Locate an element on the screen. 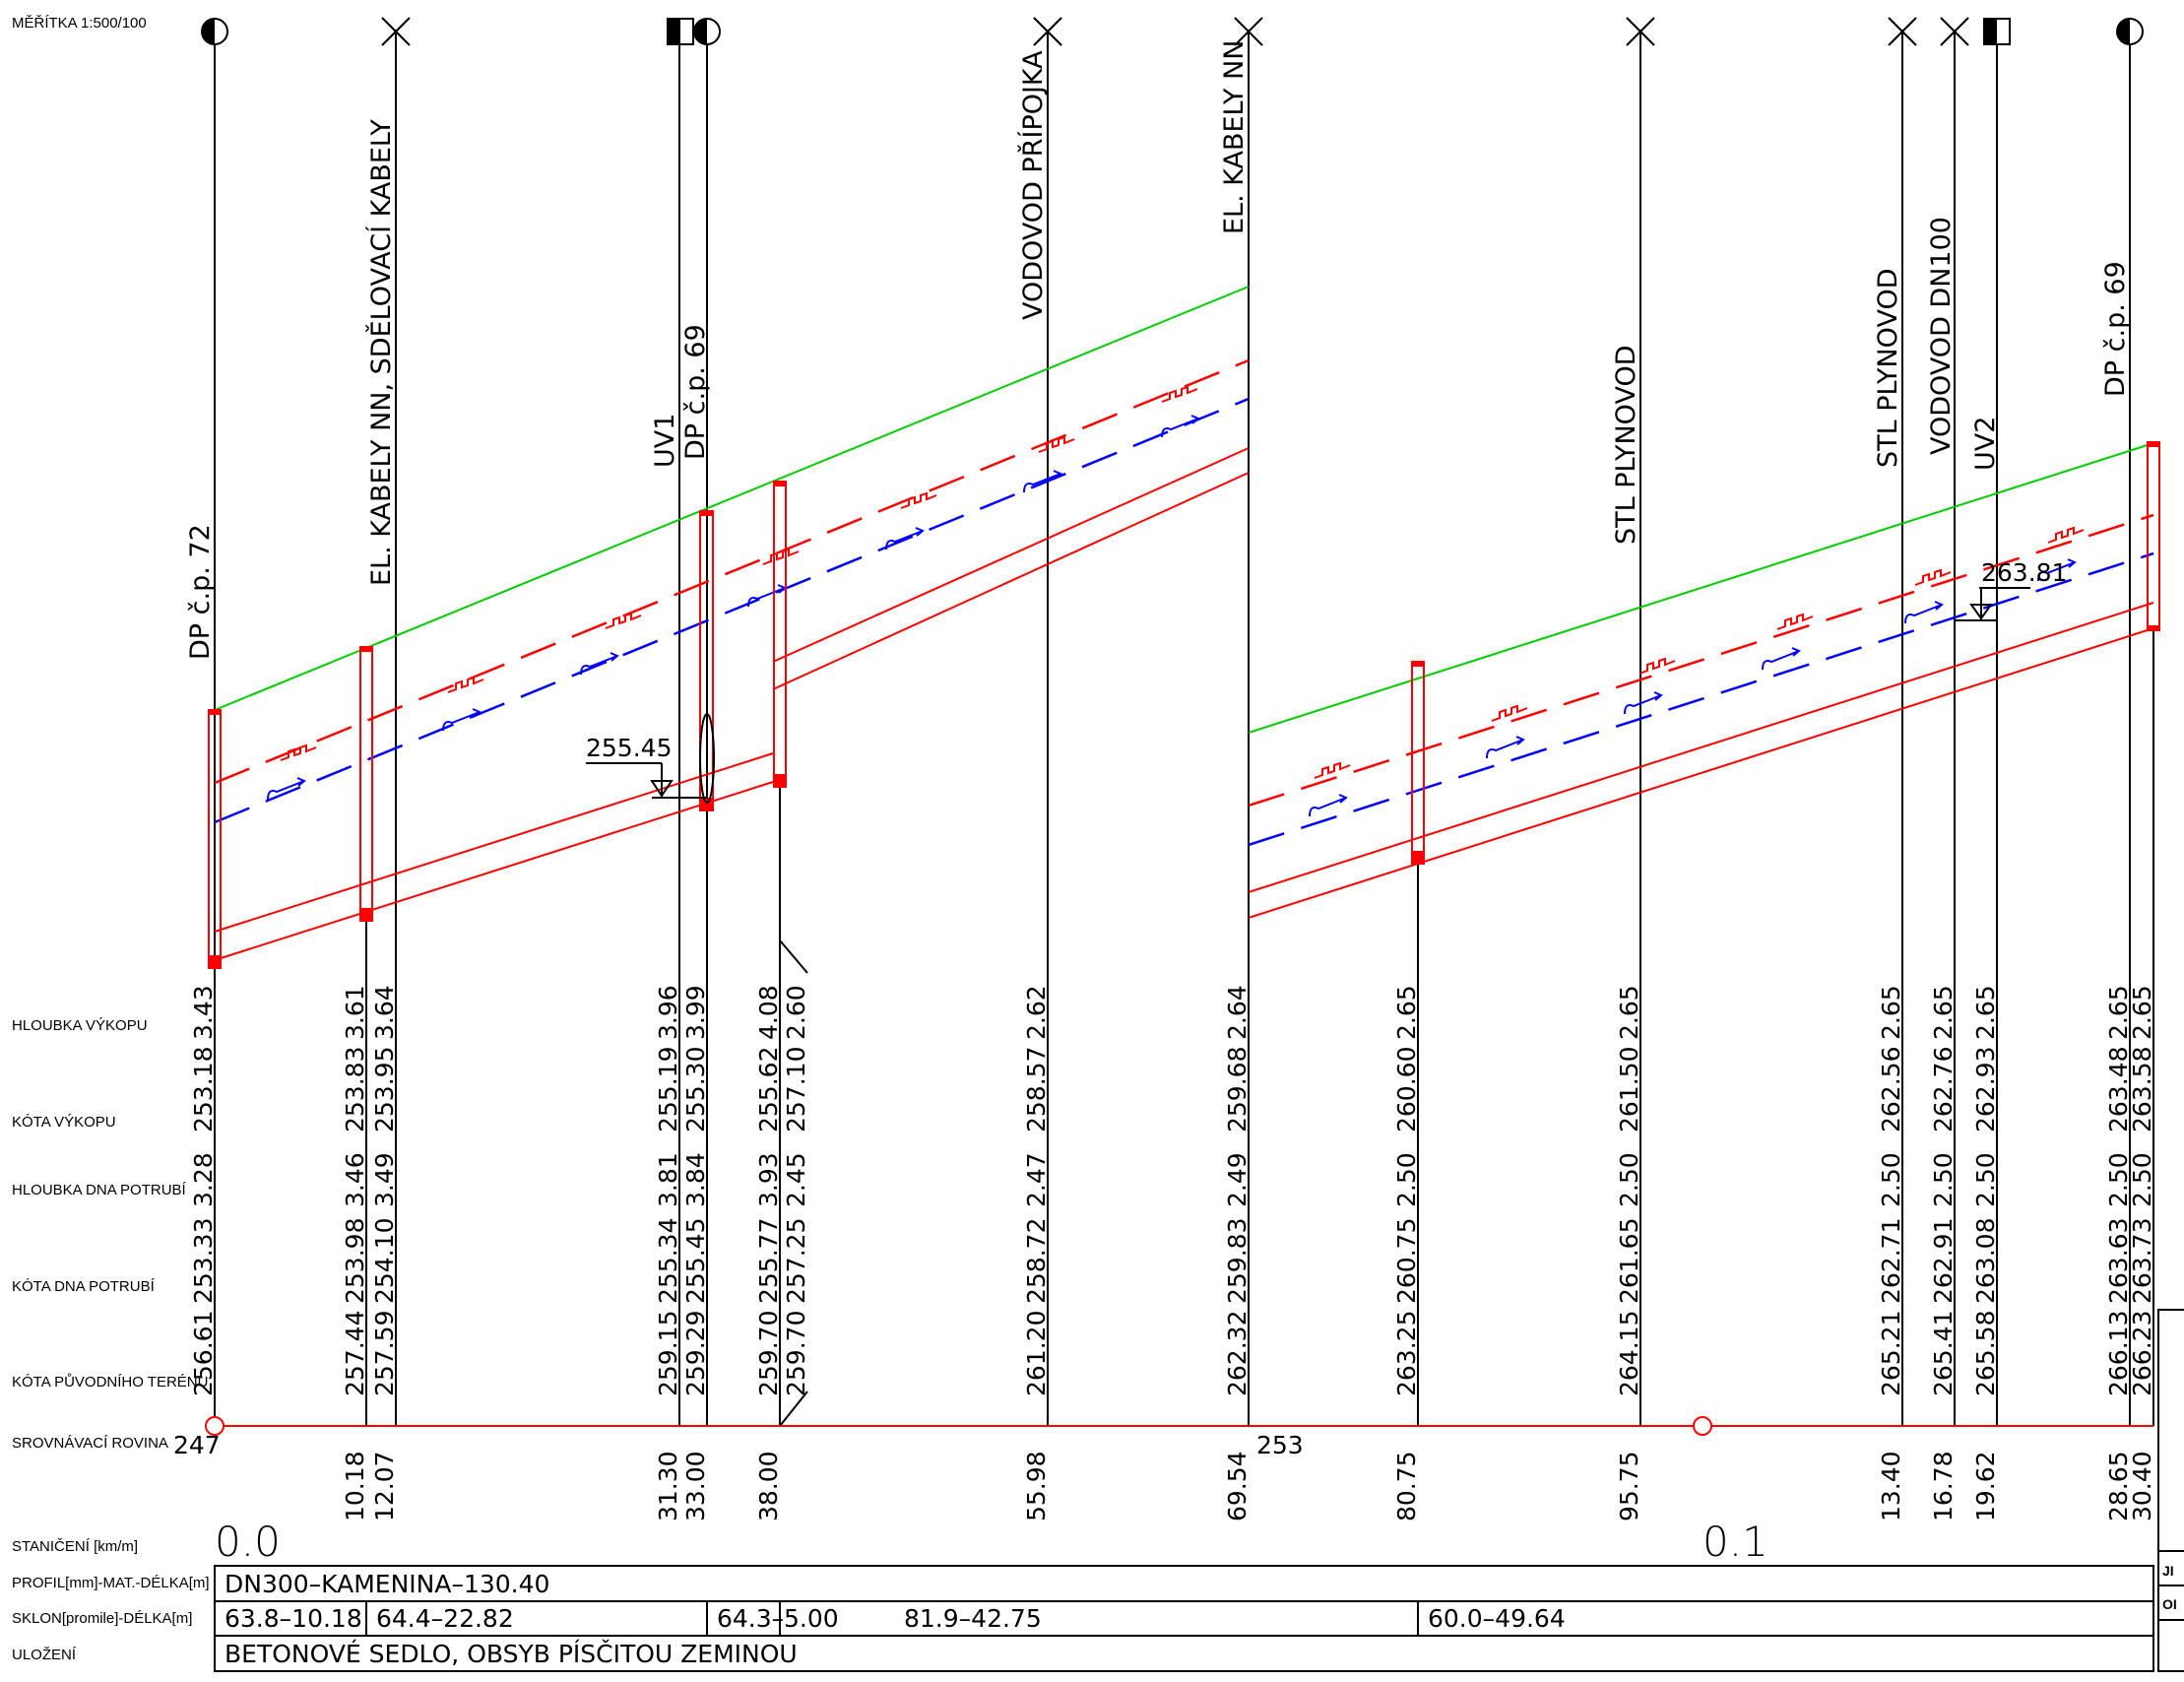  value-kota-terenu: 261.20 is located at coordinates (1036, 1353).